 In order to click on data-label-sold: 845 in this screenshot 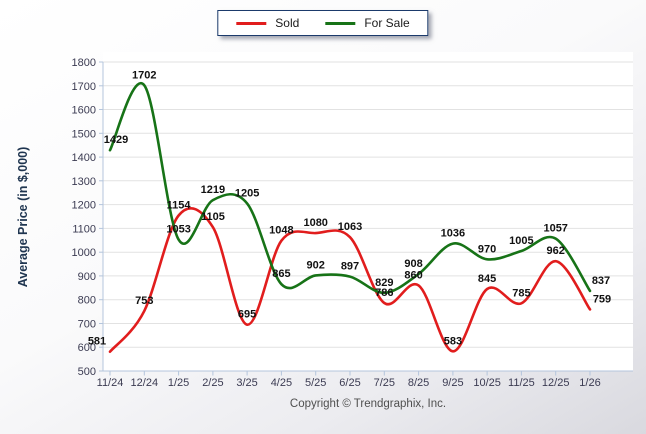, I will do `click(487, 279)`.